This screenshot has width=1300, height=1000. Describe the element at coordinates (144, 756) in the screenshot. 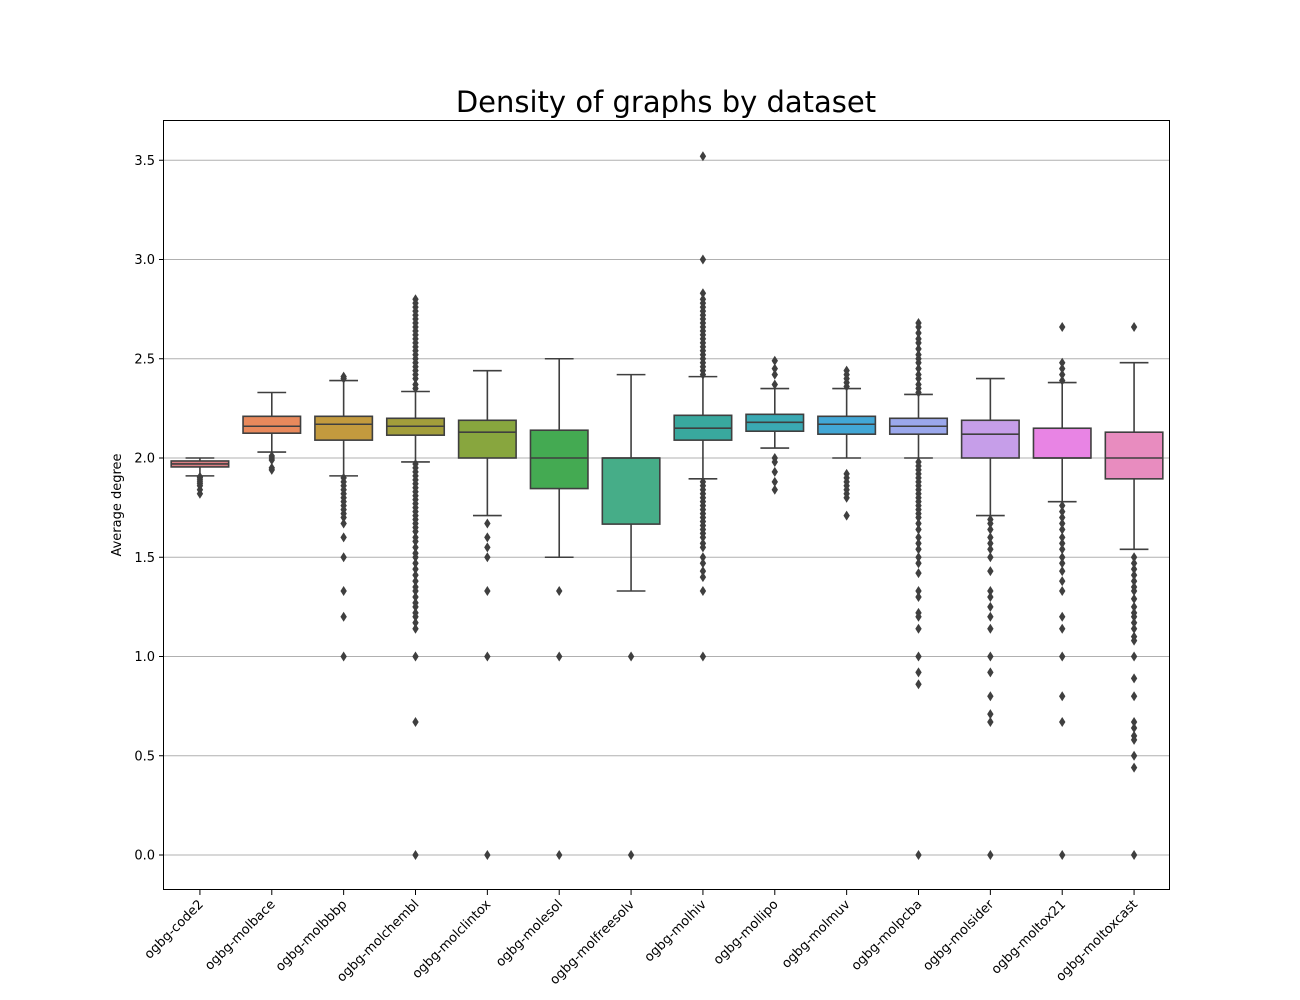

I see `y-tick-label: 0.5` at that location.